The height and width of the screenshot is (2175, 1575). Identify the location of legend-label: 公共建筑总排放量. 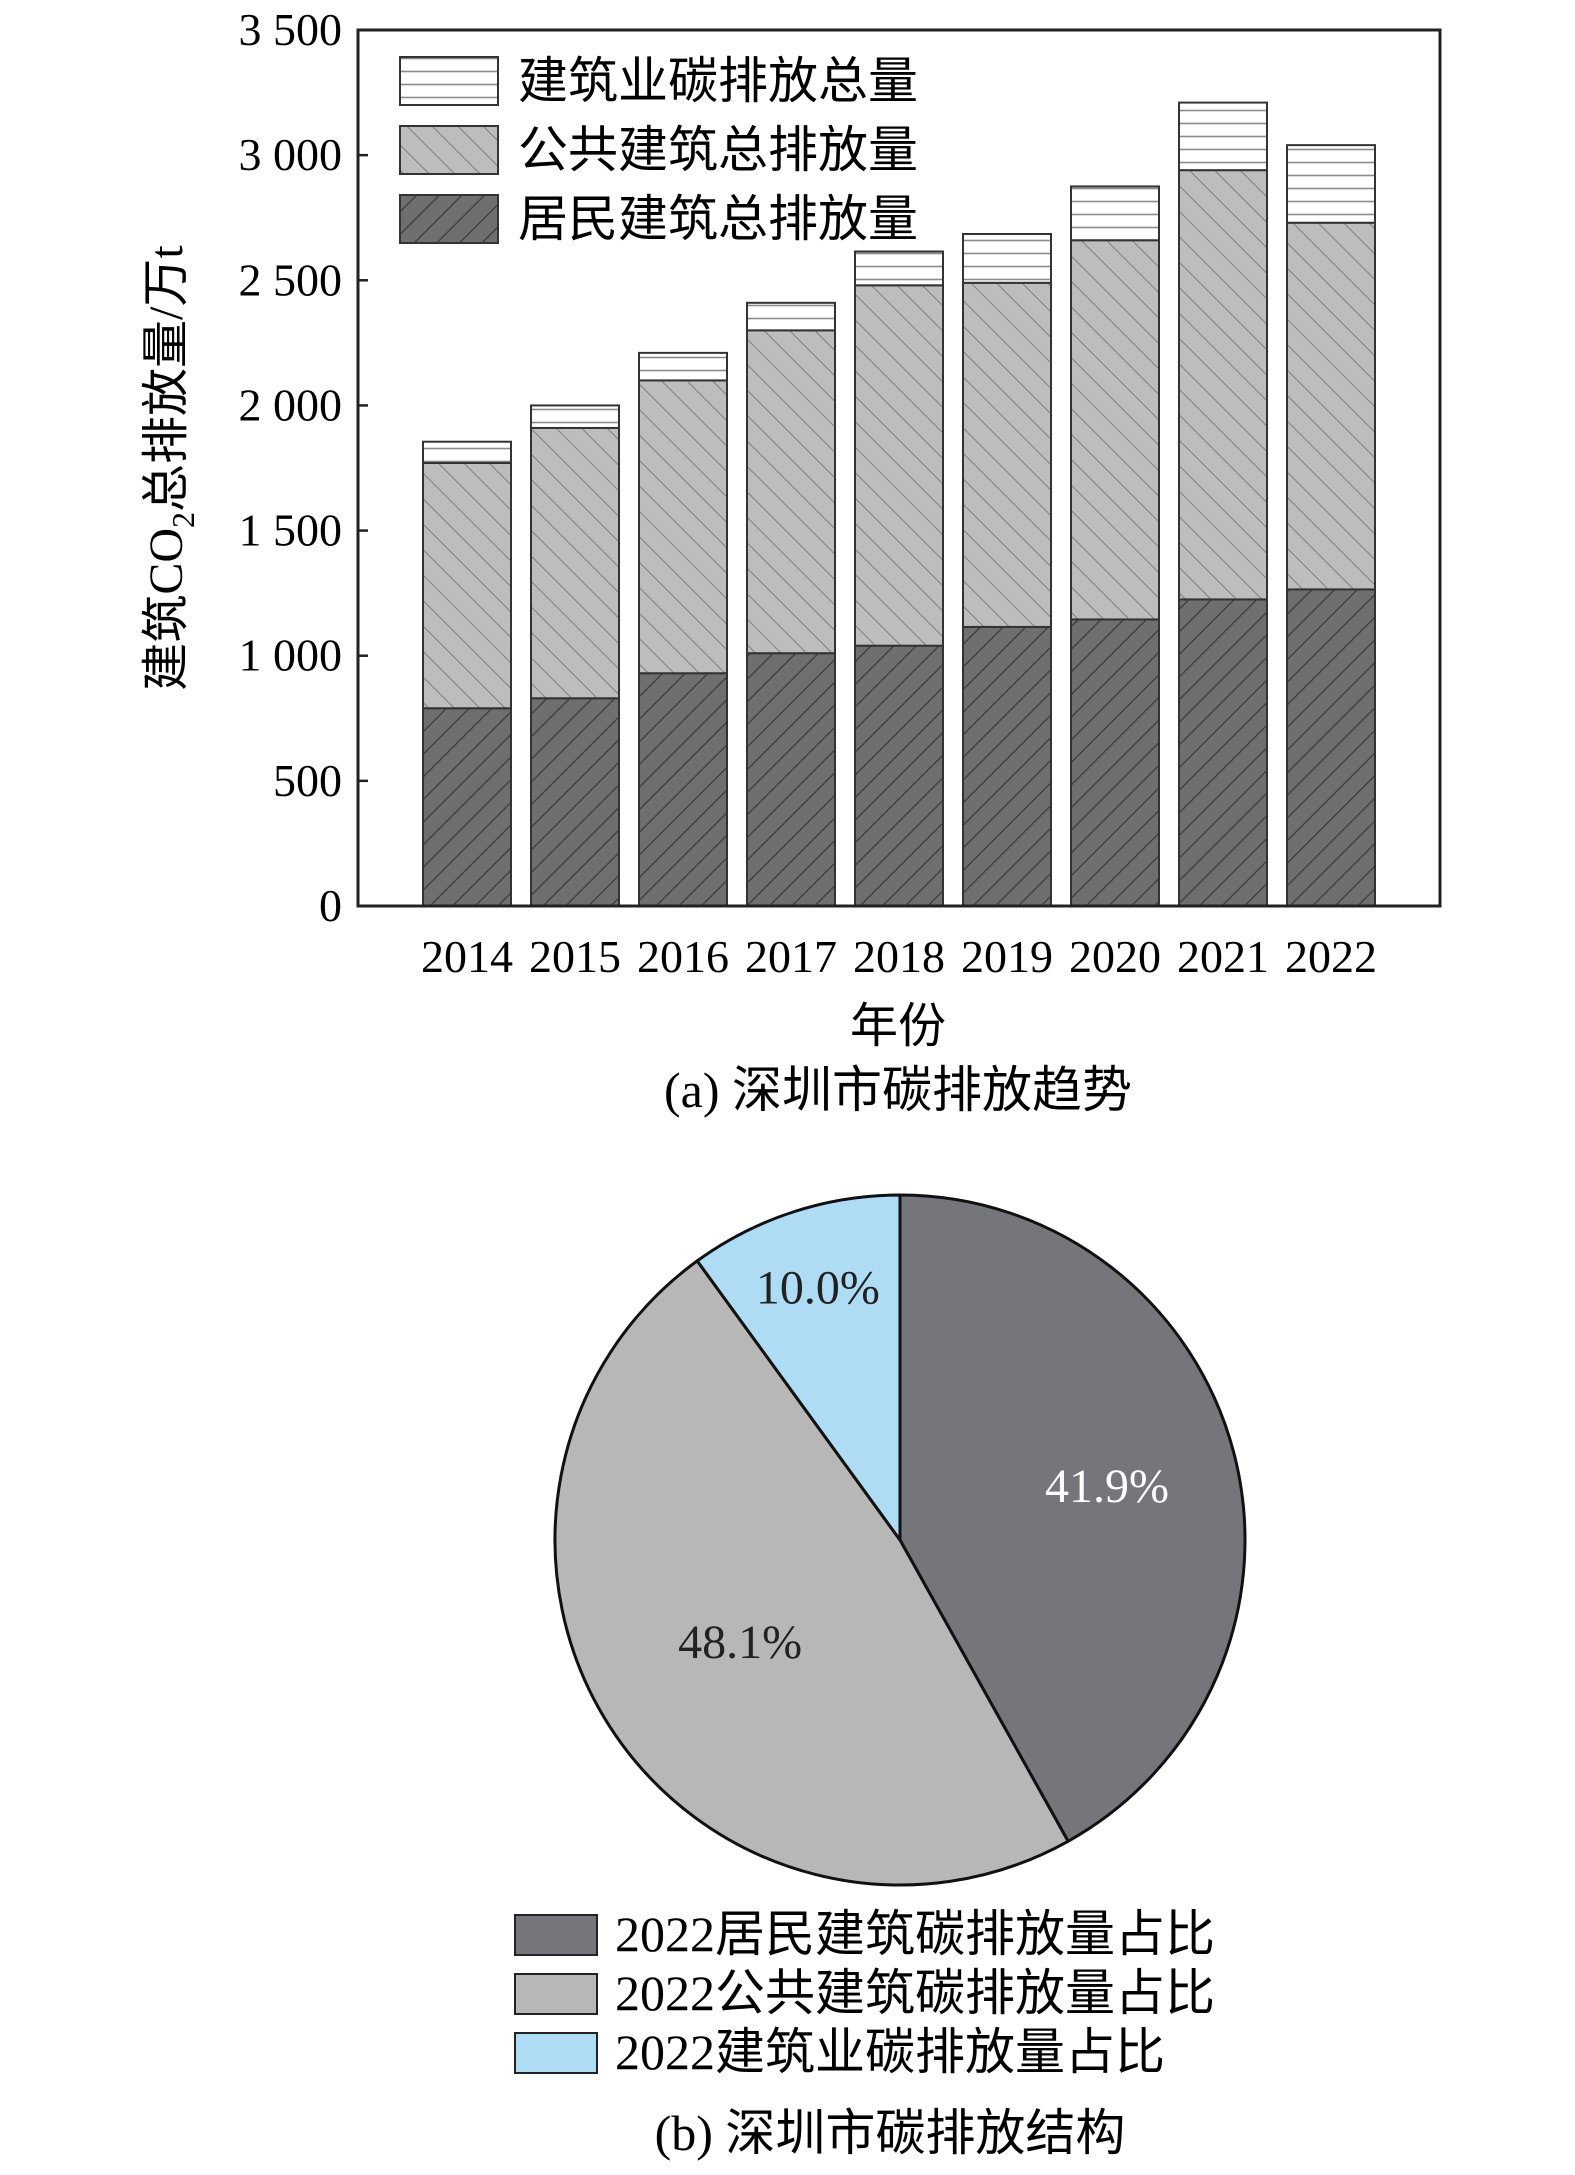
(718, 150).